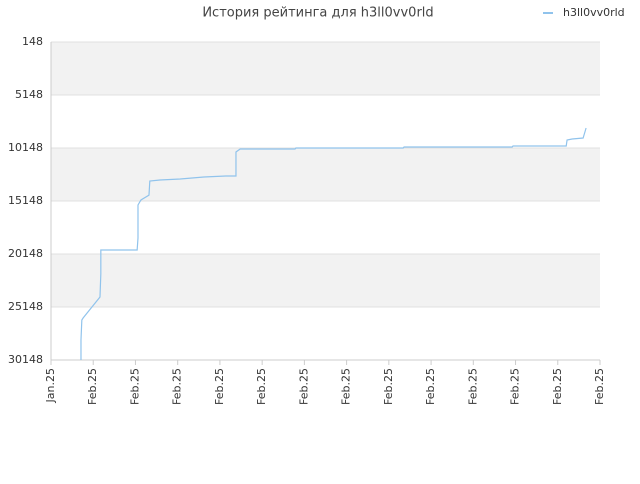 This screenshot has height=484, width=640. I want to click on x-tick-label: Jan.25, so click(50, 385).